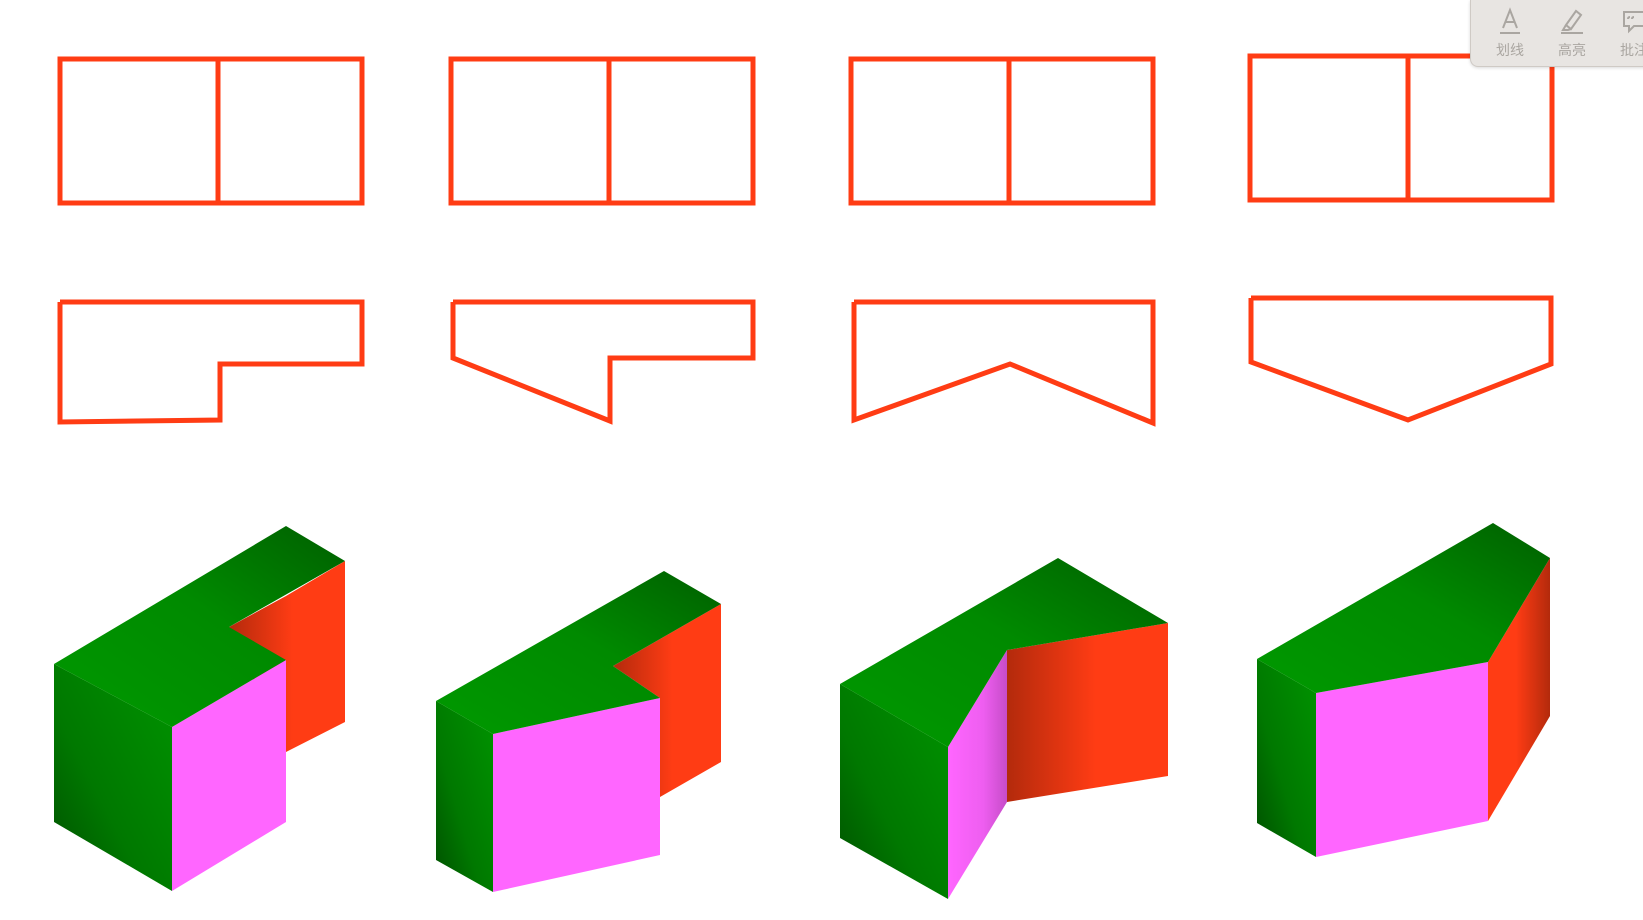 The image size is (1643, 920). Describe the element at coordinates (1510, 51) in the screenshot. I see `underline-tool-label: 划线` at that location.